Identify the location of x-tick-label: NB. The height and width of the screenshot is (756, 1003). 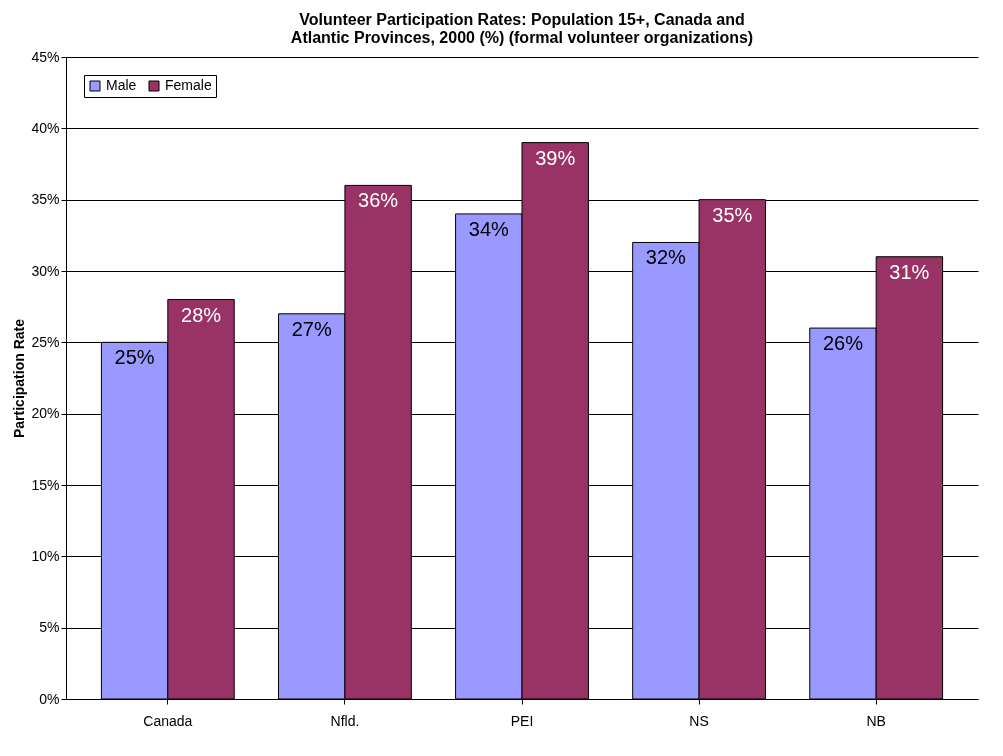
(876, 720).